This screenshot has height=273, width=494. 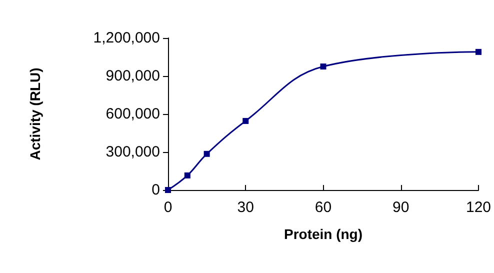 What do you see at coordinates (133, 152) in the screenshot?
I see `y-tick-label: 300,000` at bounding box center [133, 152].